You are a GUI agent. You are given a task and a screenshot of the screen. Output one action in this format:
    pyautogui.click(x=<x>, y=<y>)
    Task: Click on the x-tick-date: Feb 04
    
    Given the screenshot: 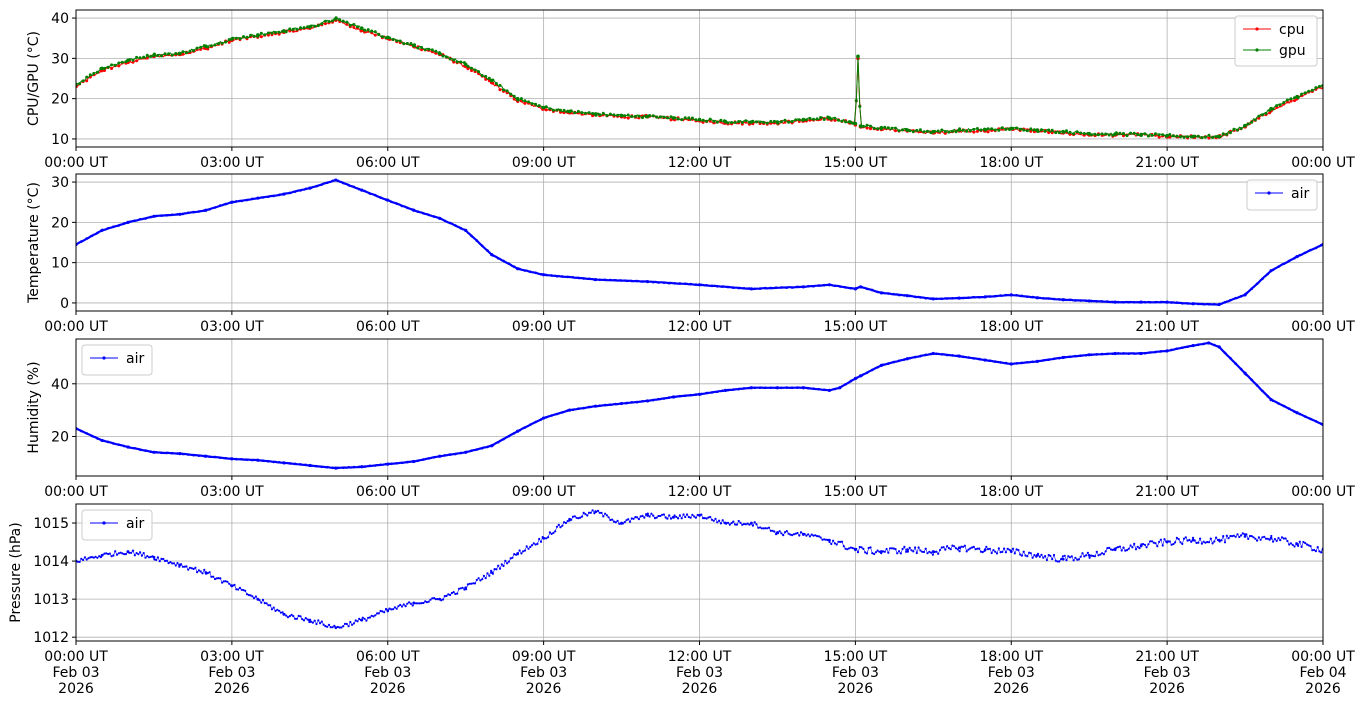 What is the action you would take?
    pyautogui.click(x=1322, y=673)
    